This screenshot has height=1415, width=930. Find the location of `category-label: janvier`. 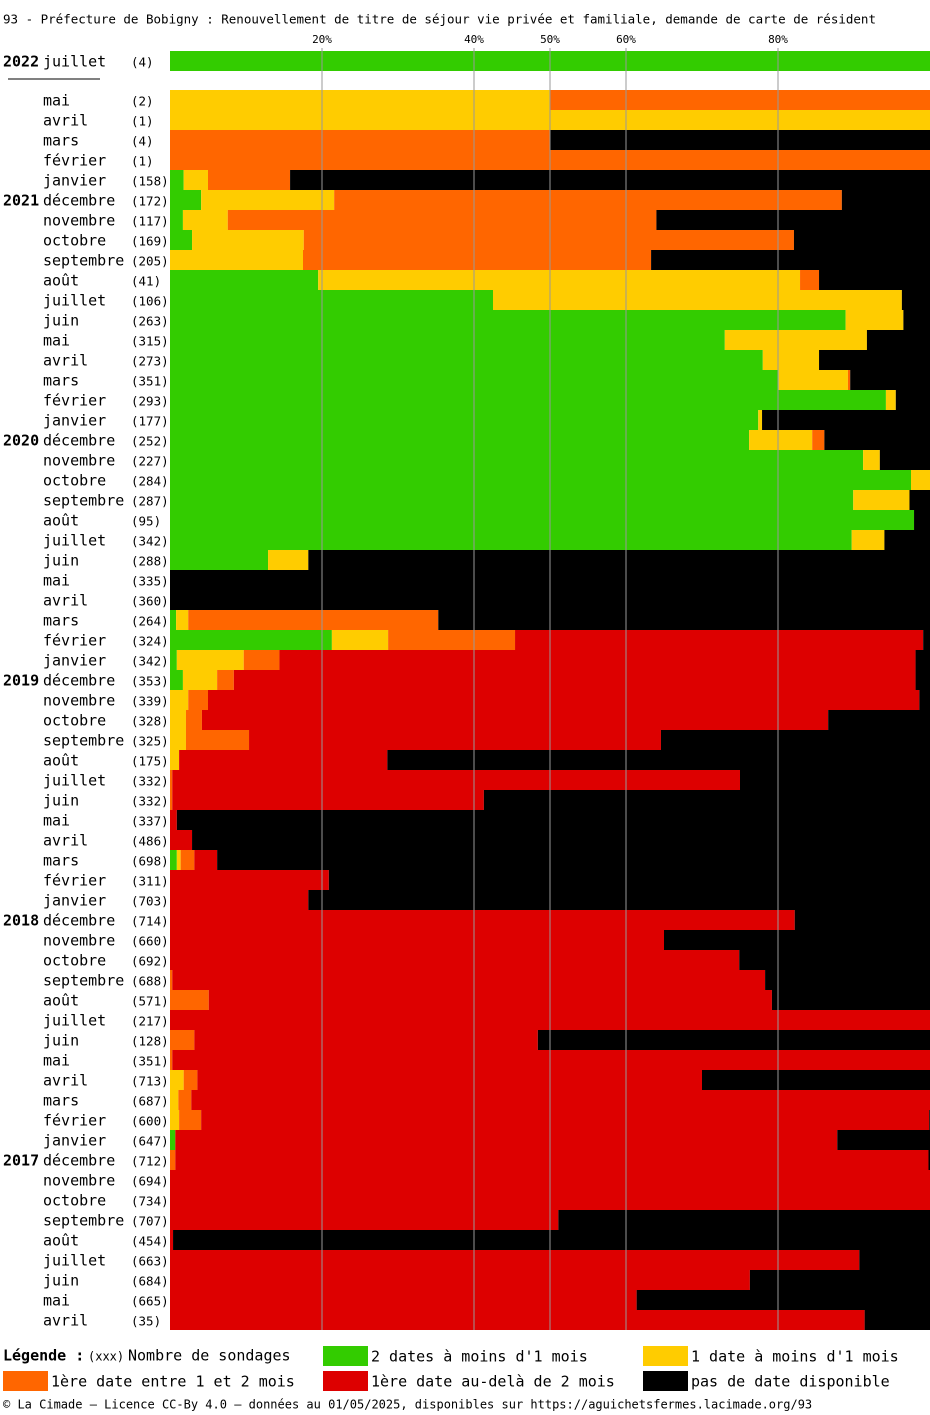

category-label: janvier is located at coordinates (74, 181).